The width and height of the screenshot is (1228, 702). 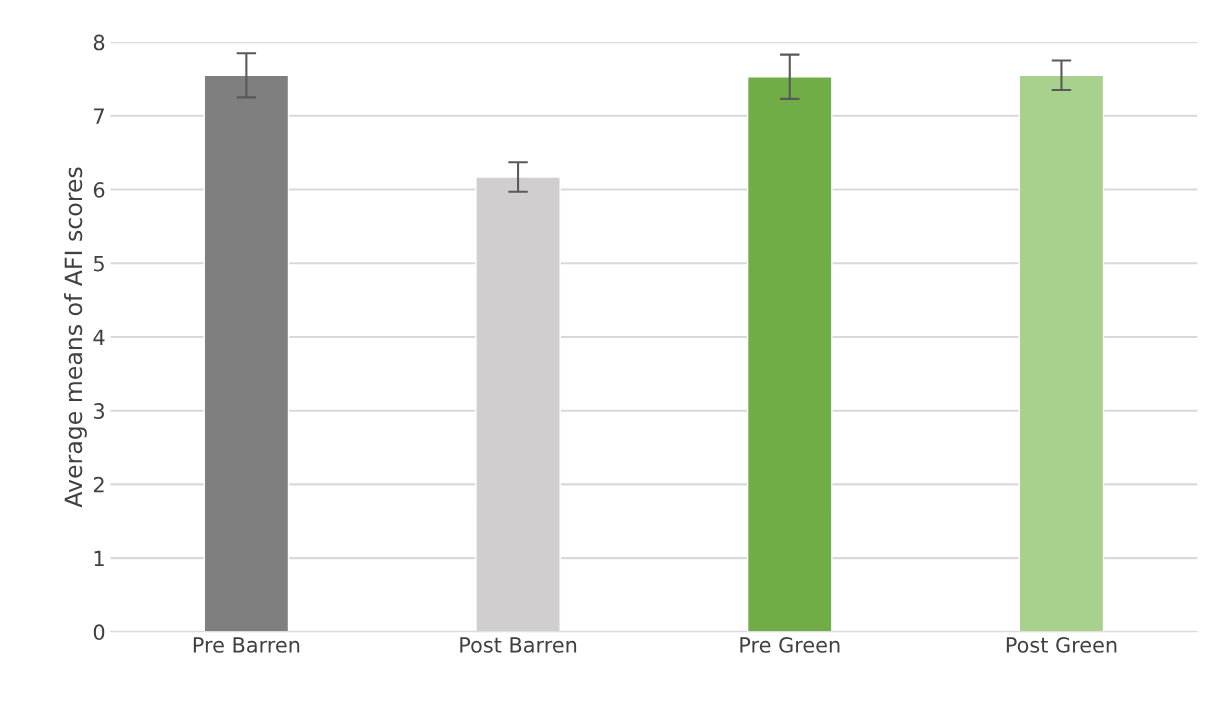 I want to click on x-tick-label: Post Green, so click(x=1061, y=645).